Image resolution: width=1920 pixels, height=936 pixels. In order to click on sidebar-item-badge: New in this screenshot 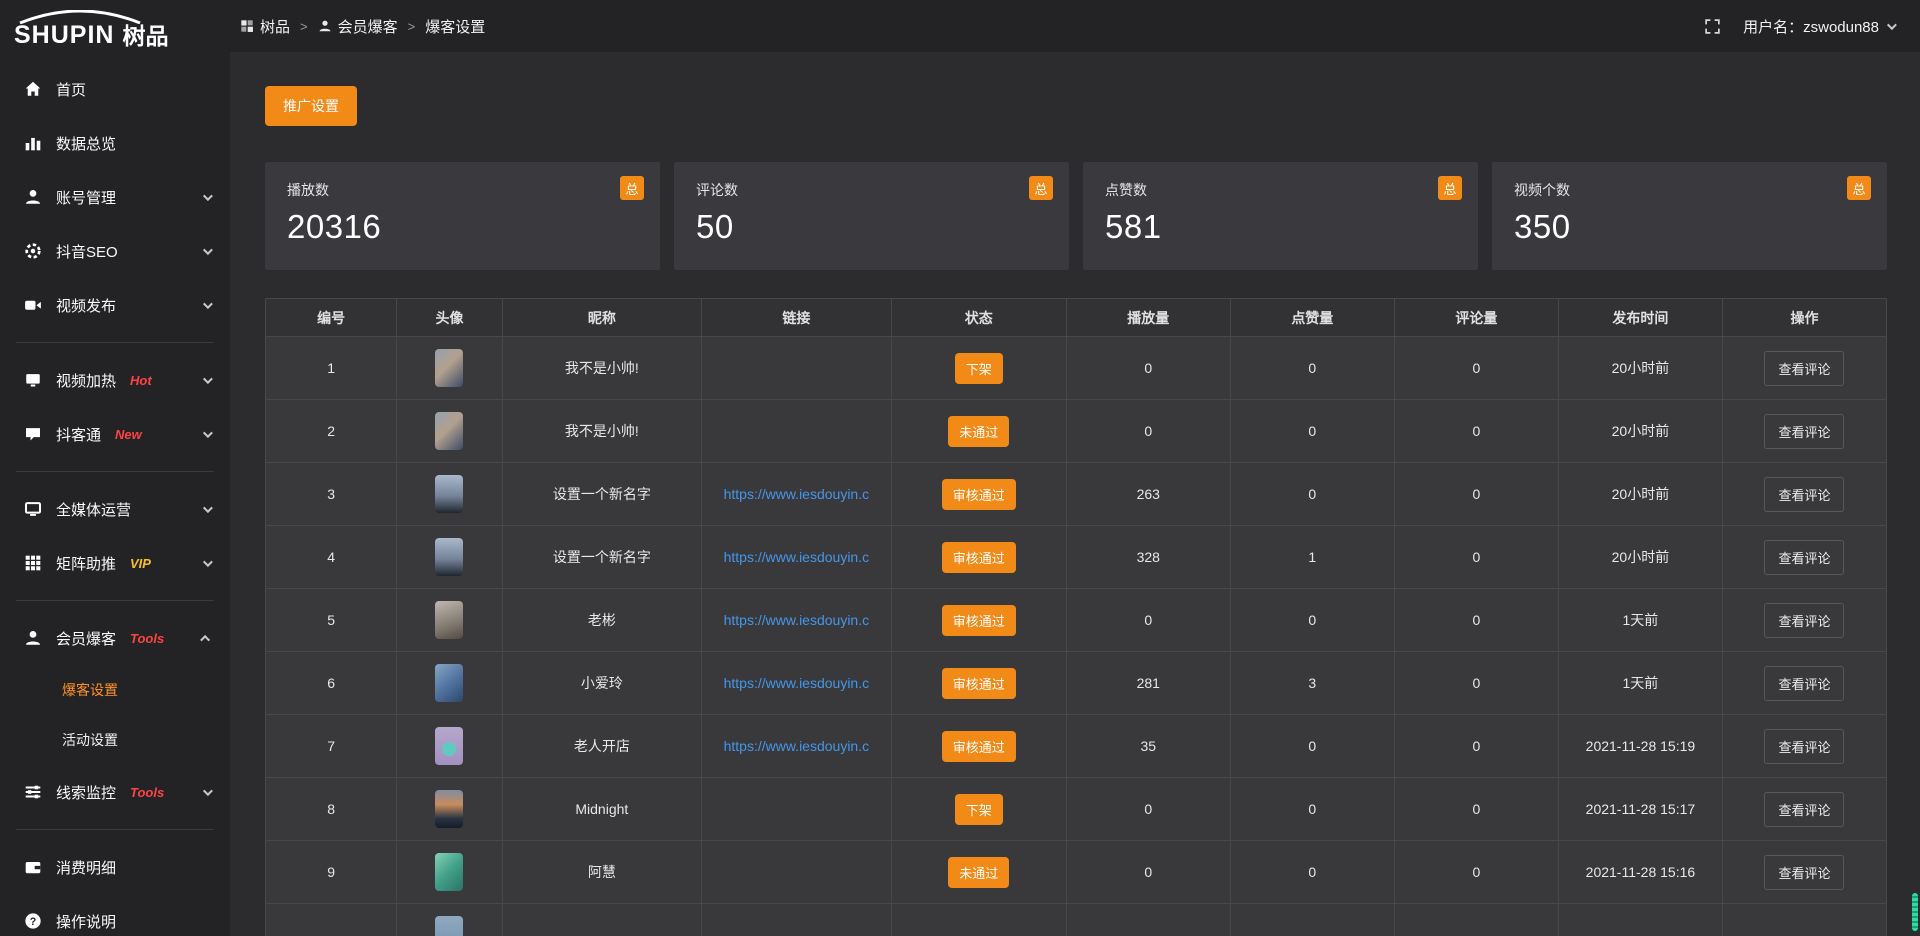, I will do `click(128, 434)`.